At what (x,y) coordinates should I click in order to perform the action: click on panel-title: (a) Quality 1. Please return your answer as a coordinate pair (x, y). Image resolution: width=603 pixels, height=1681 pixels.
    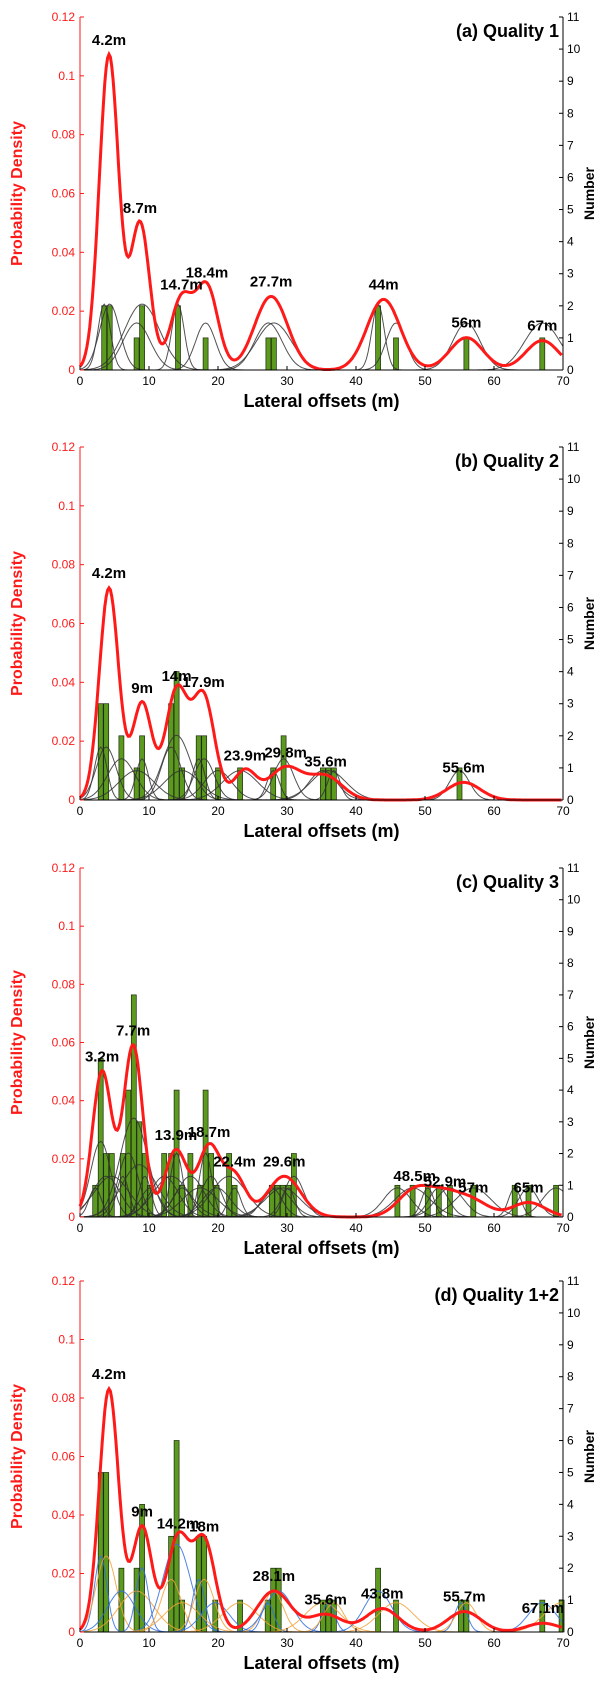
    Looking at the image, I should click on (507, 31).